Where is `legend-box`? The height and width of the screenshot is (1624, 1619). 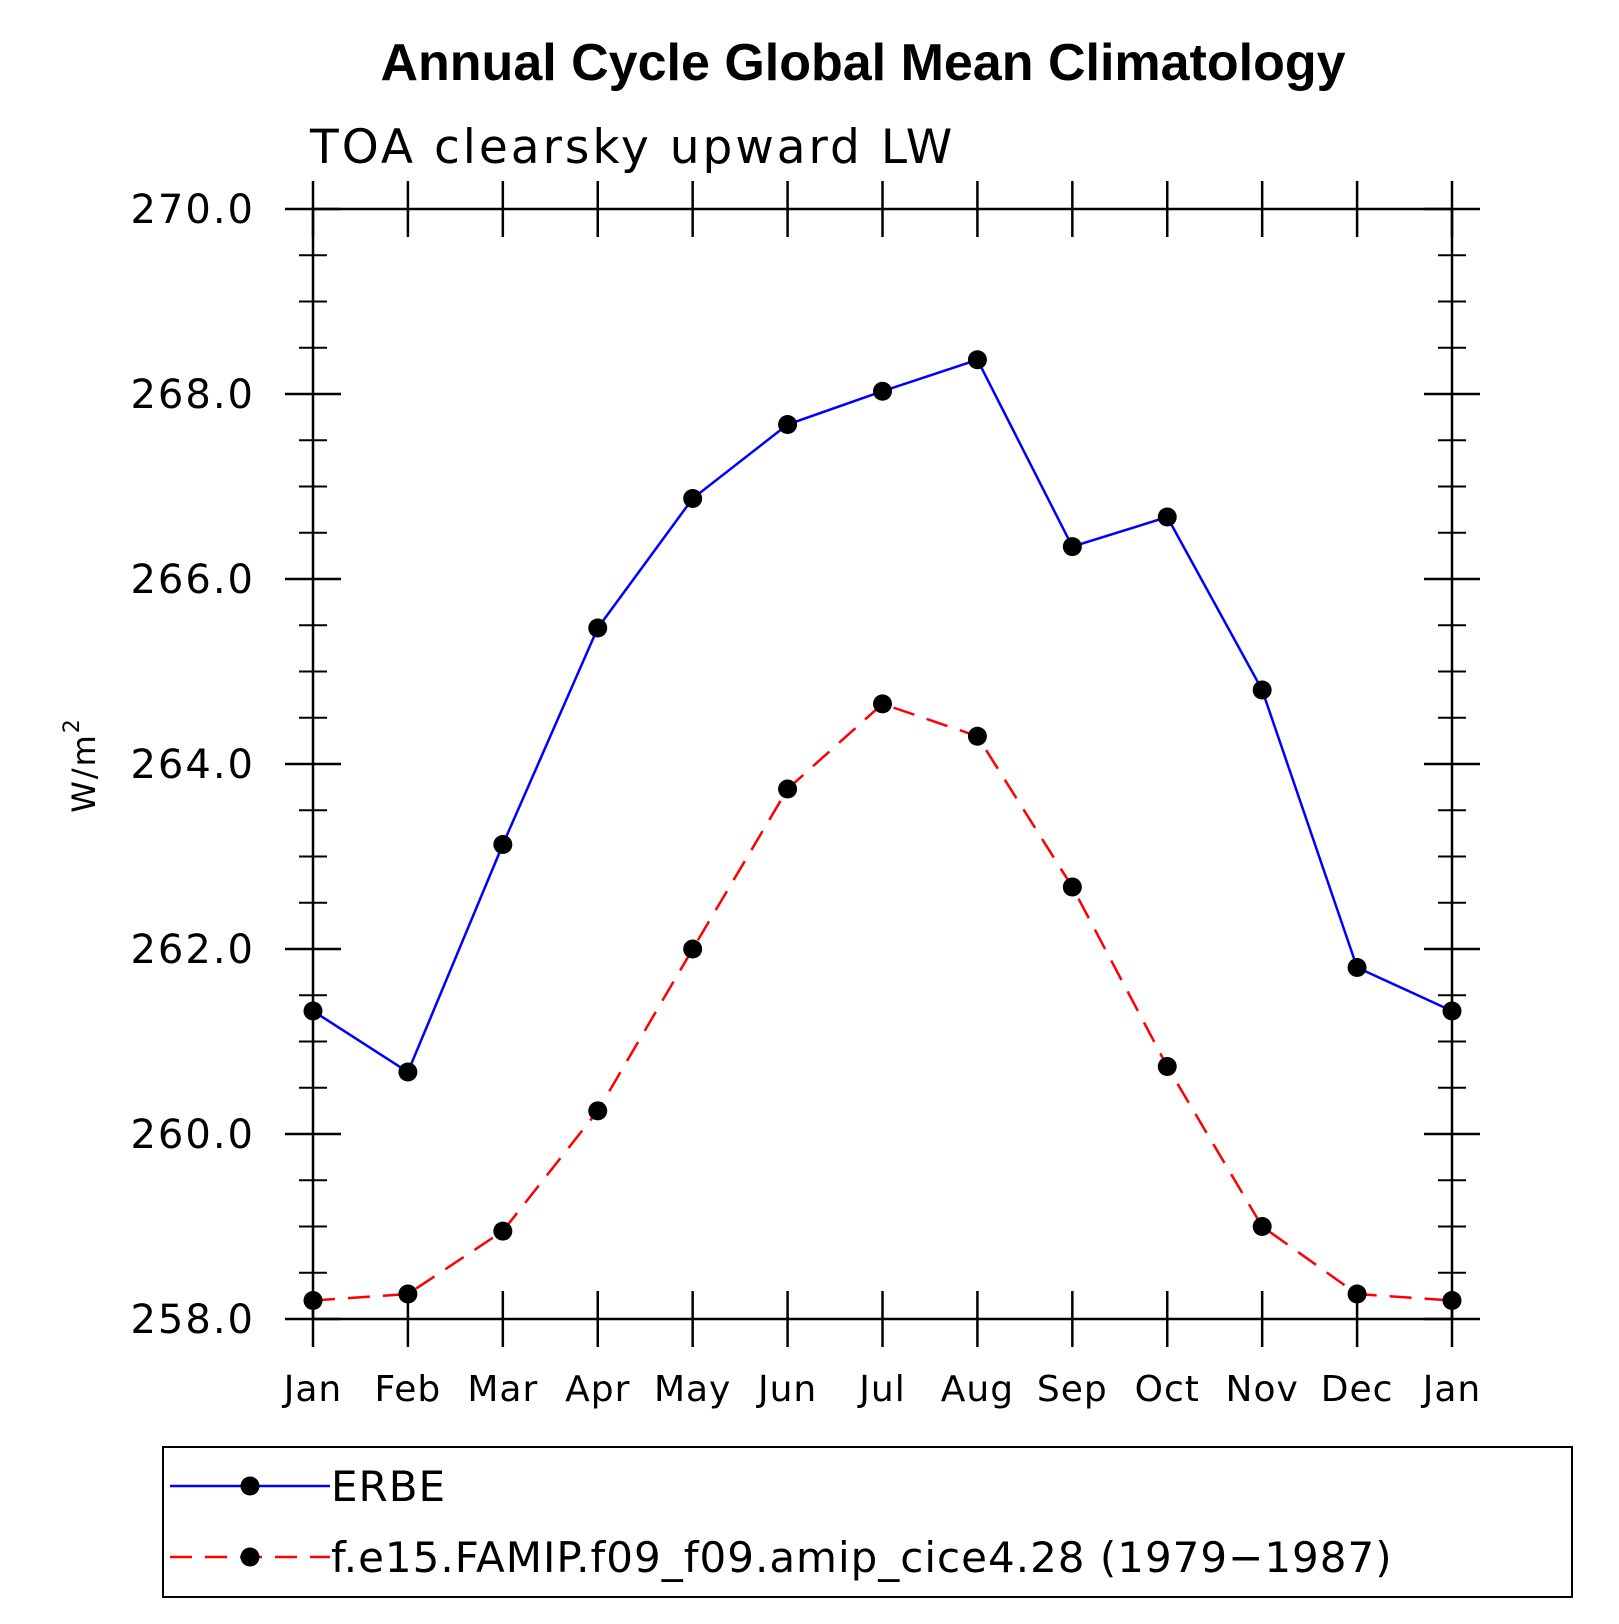 legend-box is located at coordinates (867, 1522).